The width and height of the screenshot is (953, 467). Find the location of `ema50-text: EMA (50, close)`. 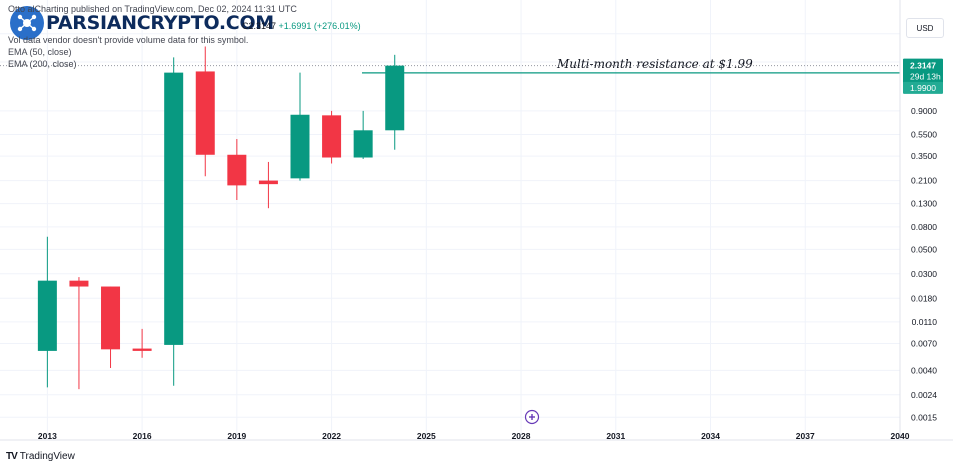

ema50-text: EMA (50, close) is located at coordinates (40, 52).